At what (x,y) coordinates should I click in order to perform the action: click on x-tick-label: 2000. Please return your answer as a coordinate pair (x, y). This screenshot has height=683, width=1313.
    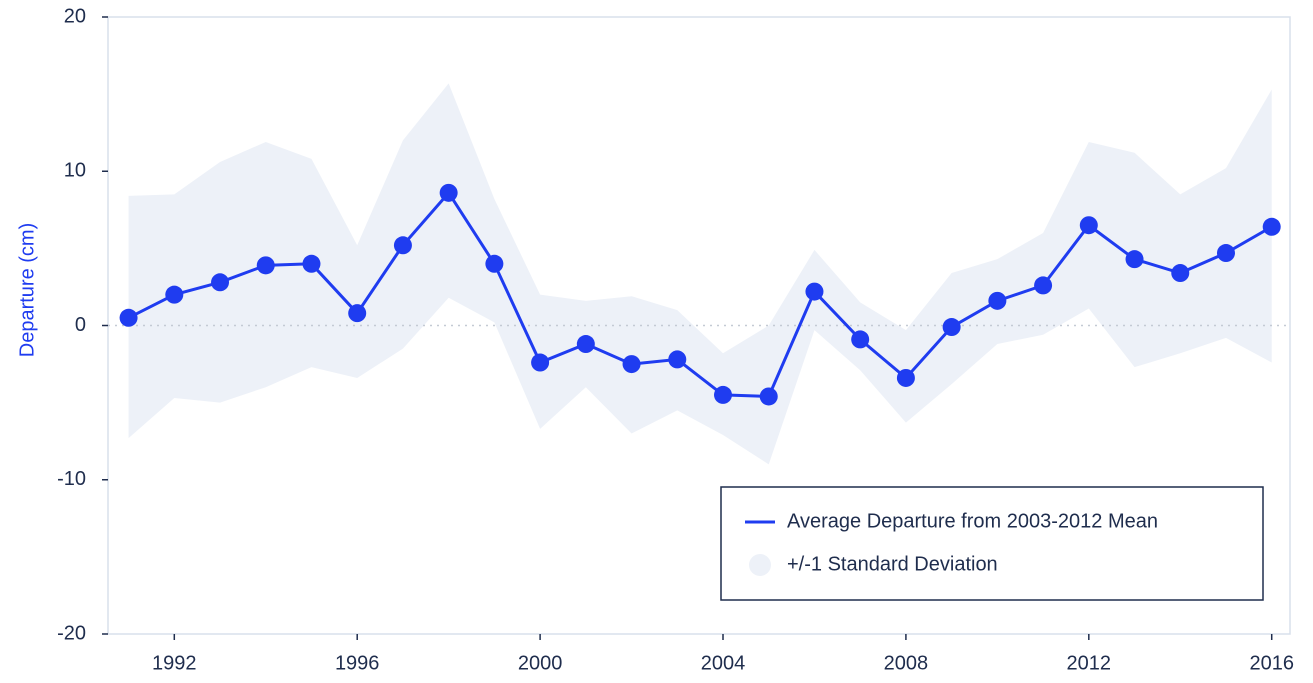
    Looking at the image, I should click on (540, 663).